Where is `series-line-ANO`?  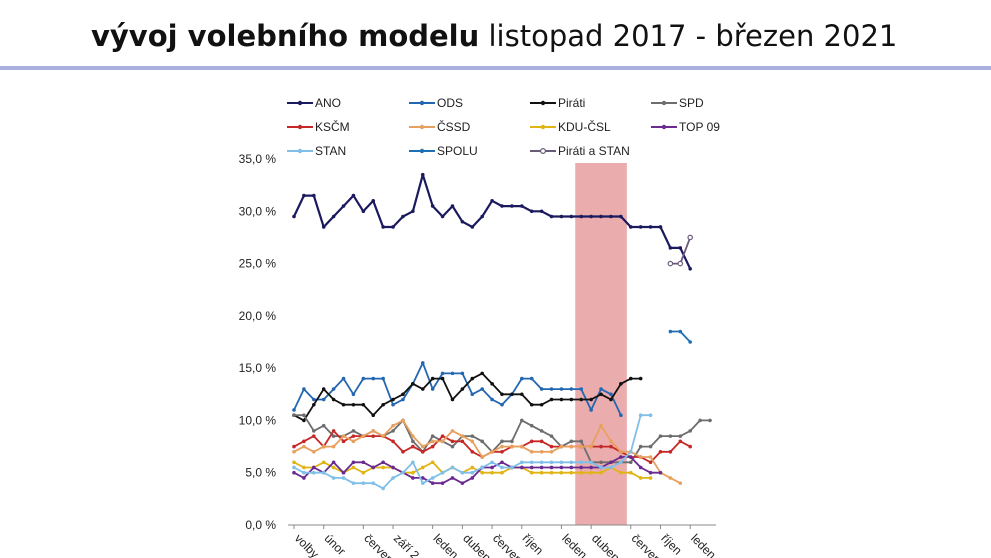 series-line-ANO is located at coordinates (492, 221).